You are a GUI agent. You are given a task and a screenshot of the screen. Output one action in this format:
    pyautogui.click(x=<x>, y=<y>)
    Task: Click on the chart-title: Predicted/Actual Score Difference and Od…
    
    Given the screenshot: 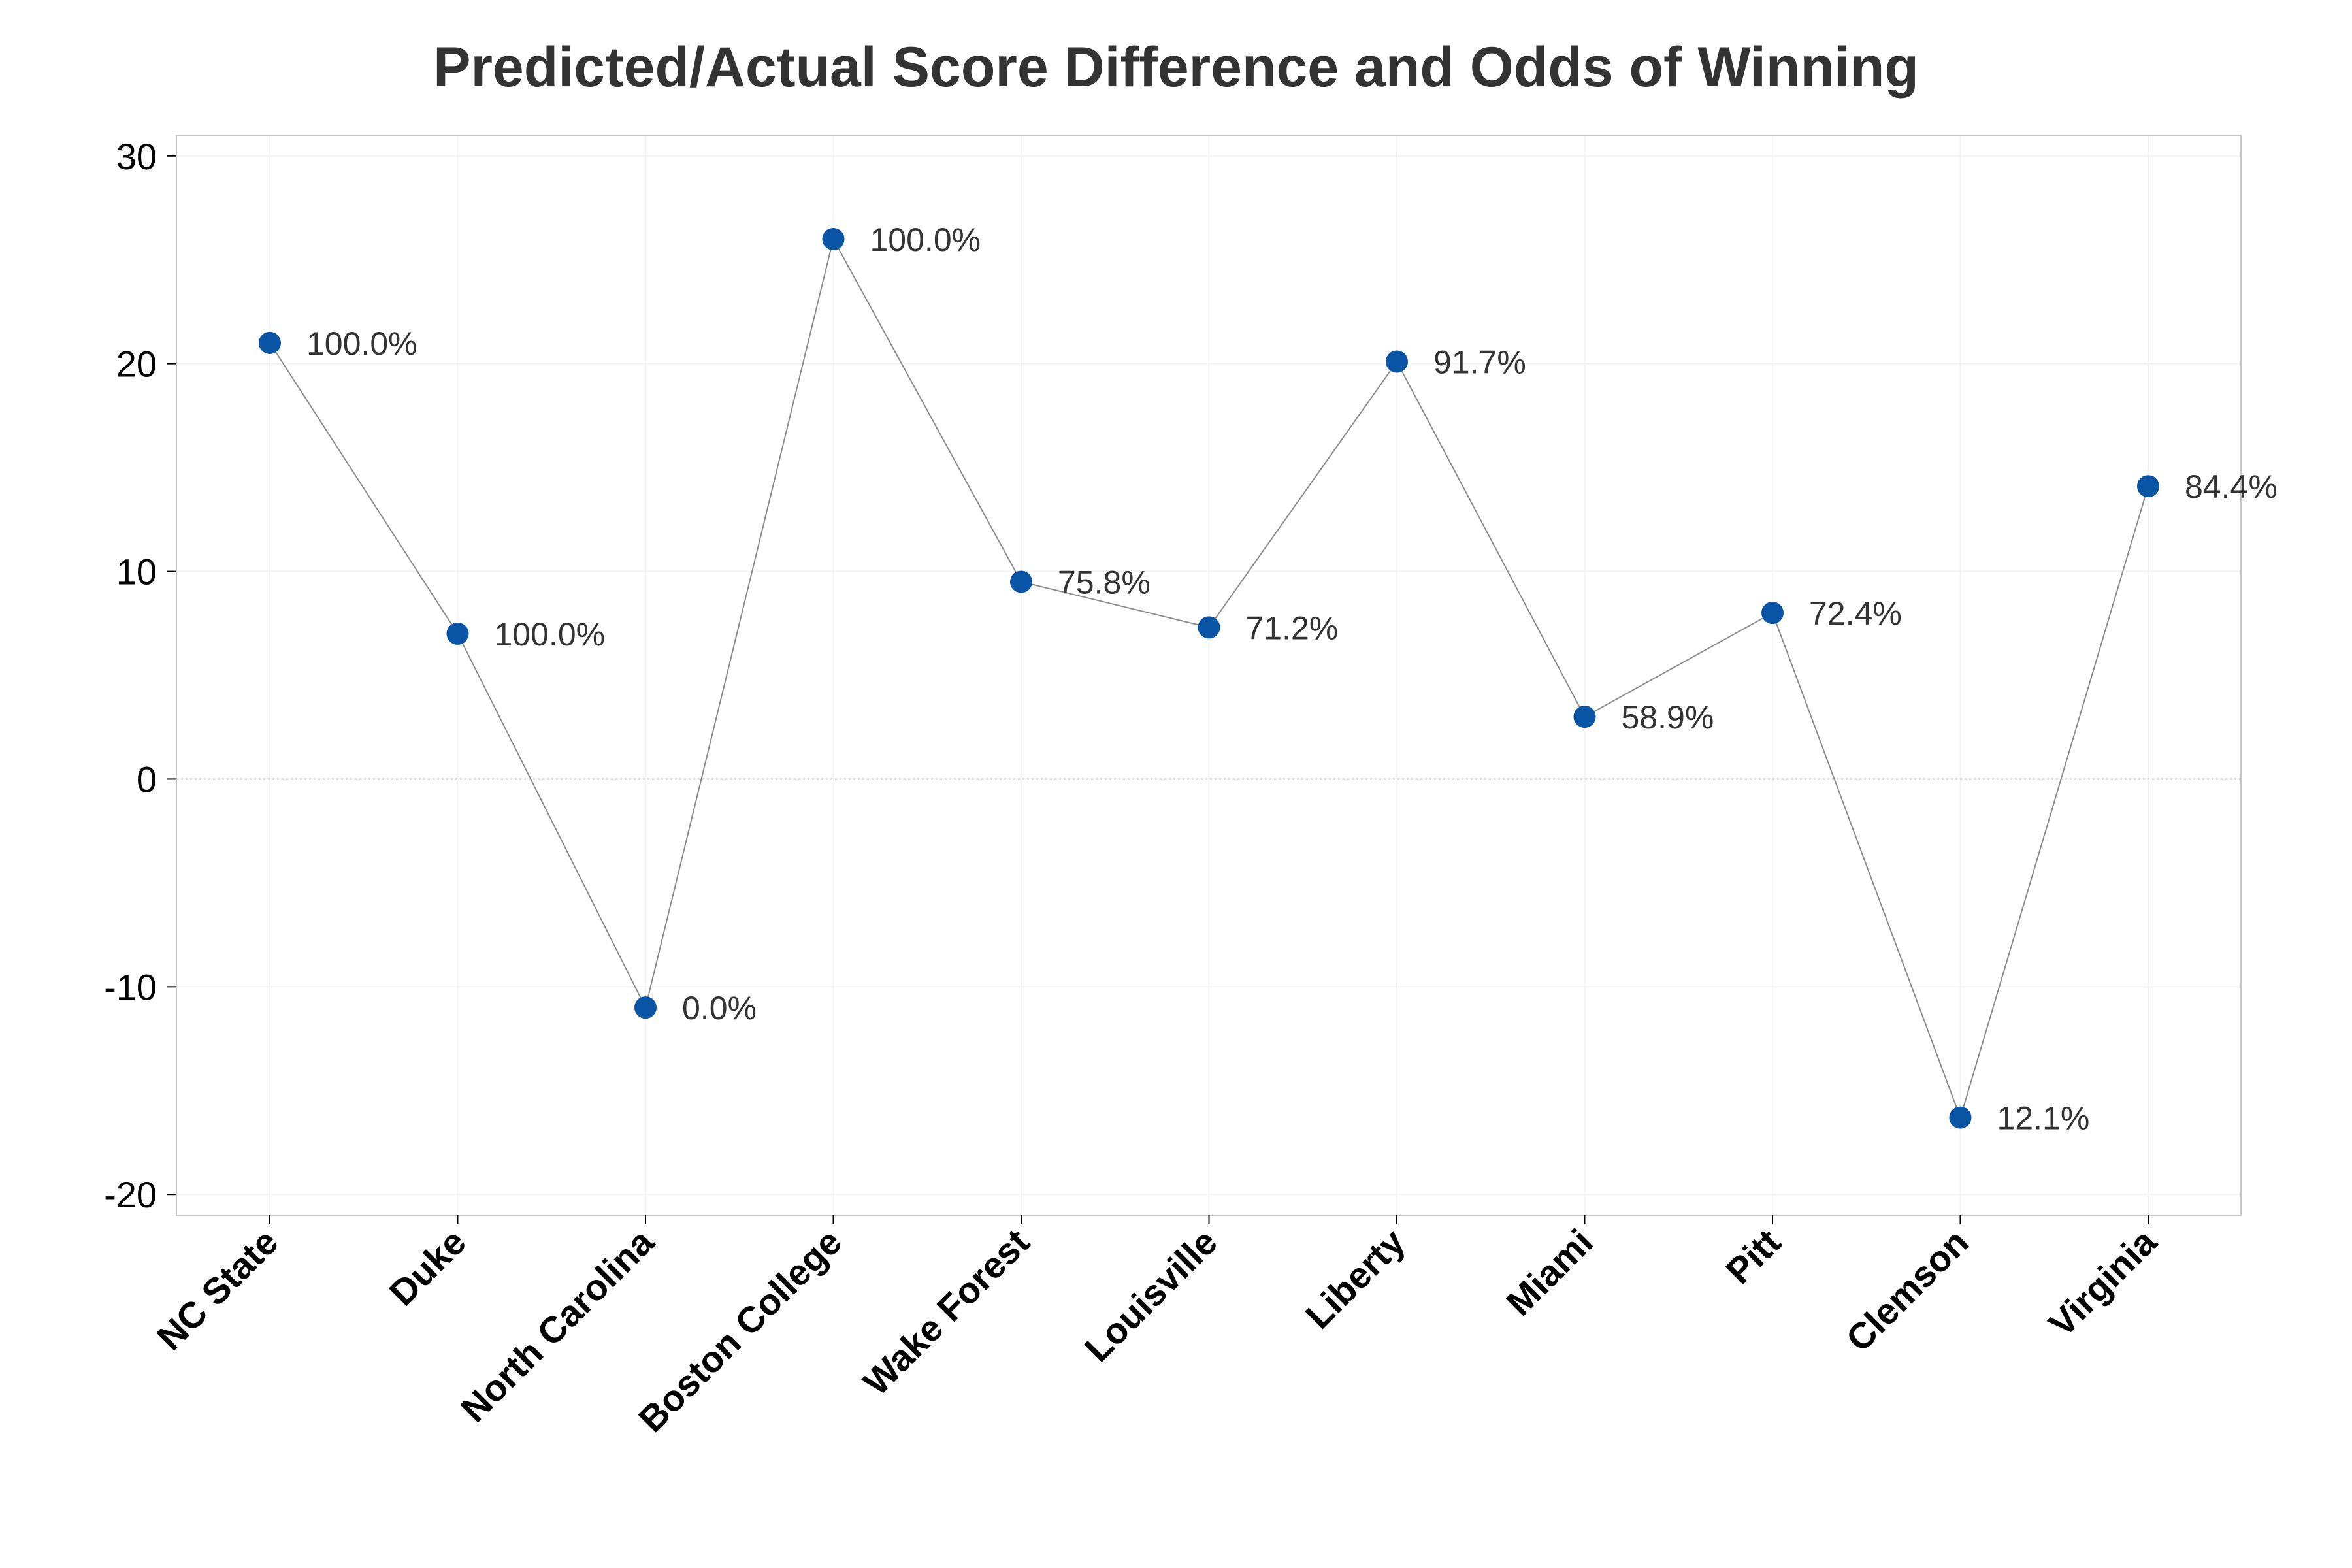 What is the action you would take?
    pyautogui.click(x=1176, y=67)
    